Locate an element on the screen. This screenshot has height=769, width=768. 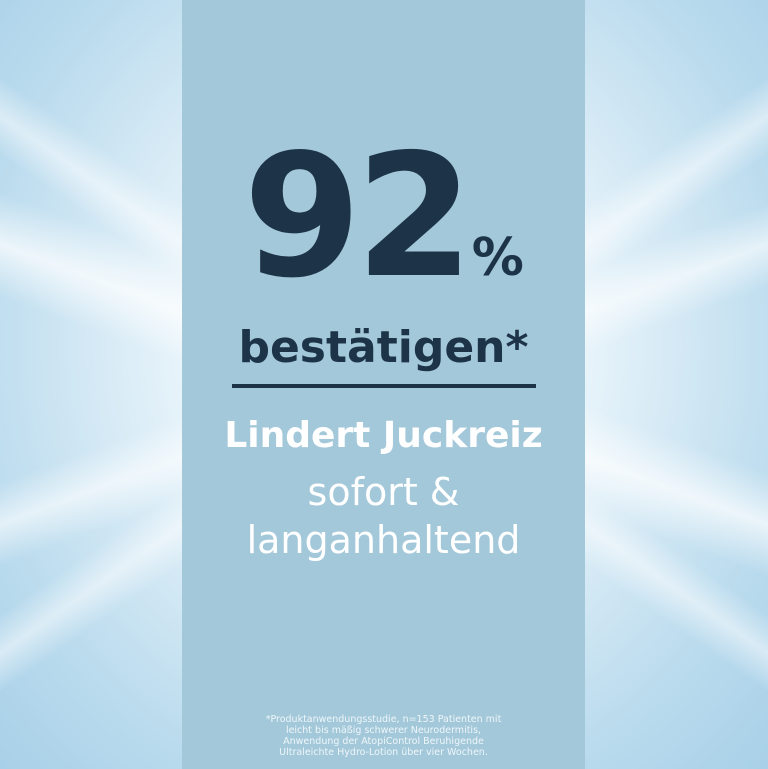
divider is located at coordinates (384, 386).